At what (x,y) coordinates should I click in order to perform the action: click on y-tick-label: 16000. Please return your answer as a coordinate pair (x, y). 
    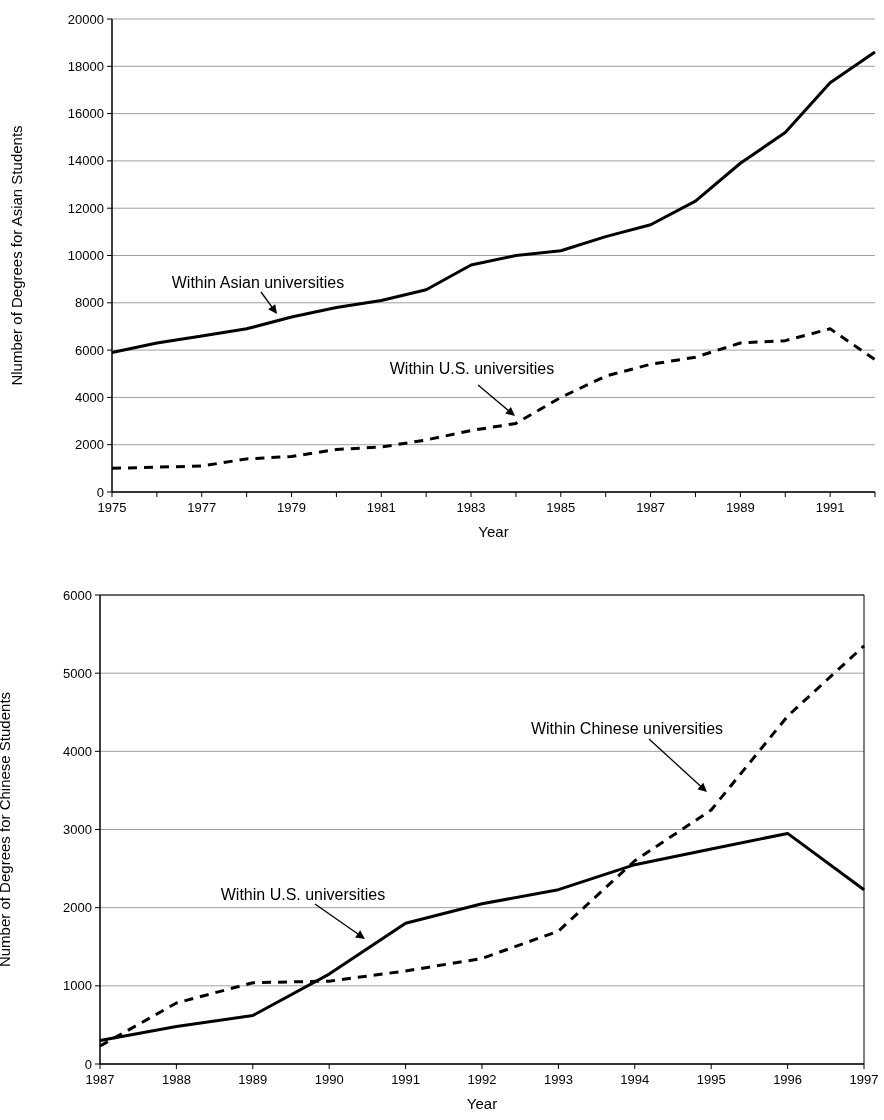
    Looking at the image, I should click on (85, 114).